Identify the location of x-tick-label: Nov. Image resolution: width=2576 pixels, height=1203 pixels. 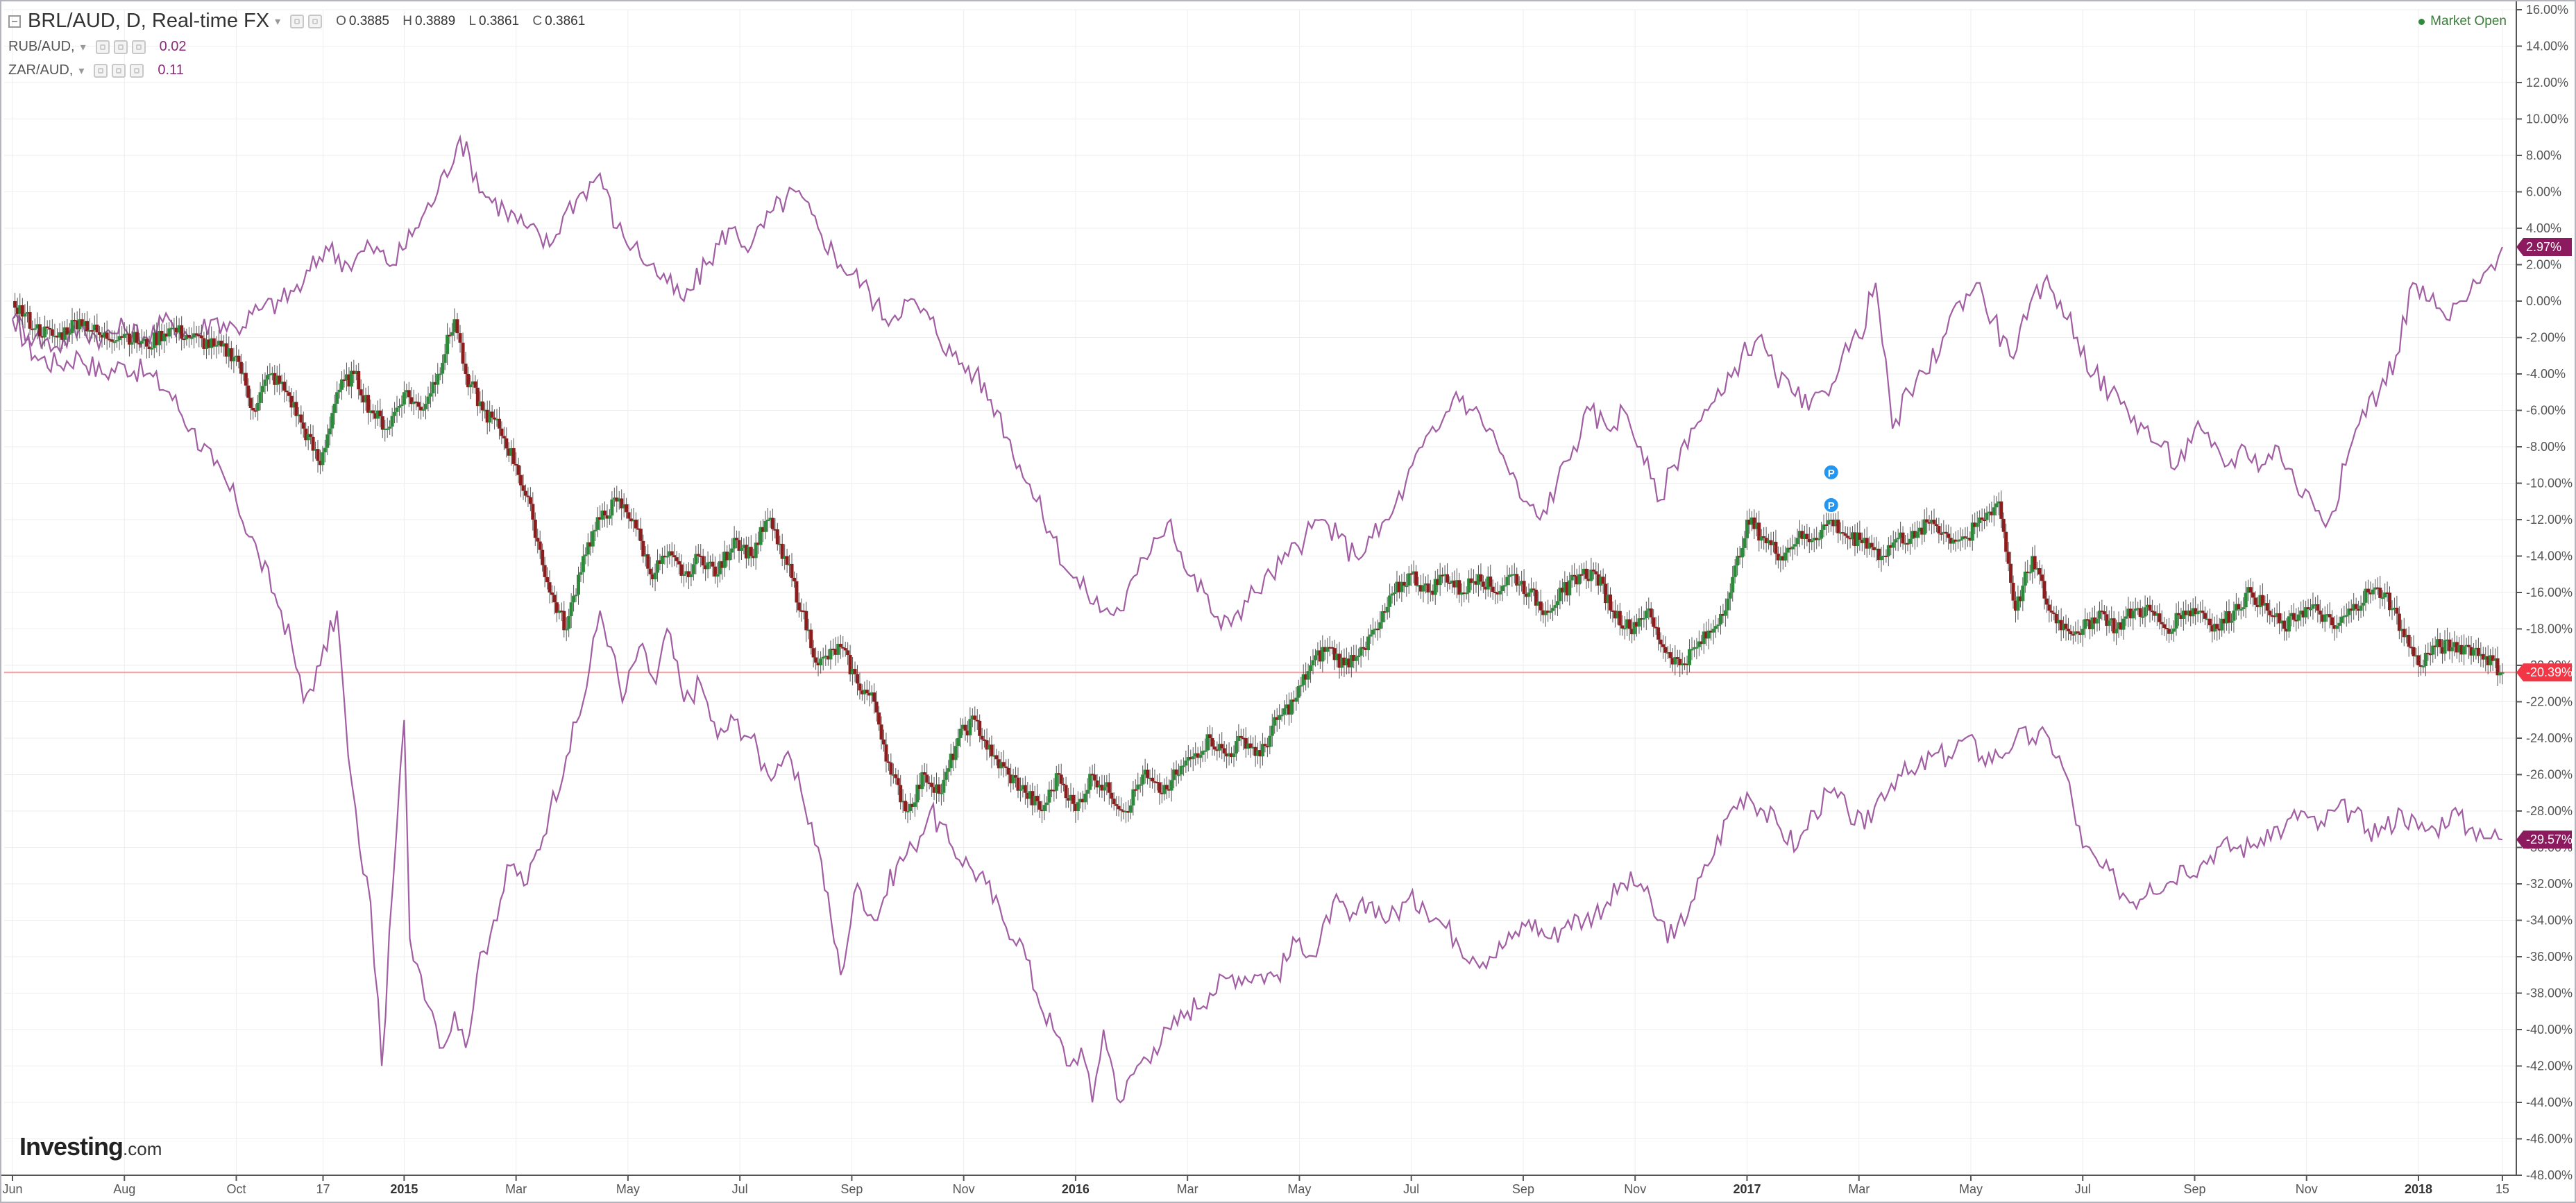
(1635, 1189).